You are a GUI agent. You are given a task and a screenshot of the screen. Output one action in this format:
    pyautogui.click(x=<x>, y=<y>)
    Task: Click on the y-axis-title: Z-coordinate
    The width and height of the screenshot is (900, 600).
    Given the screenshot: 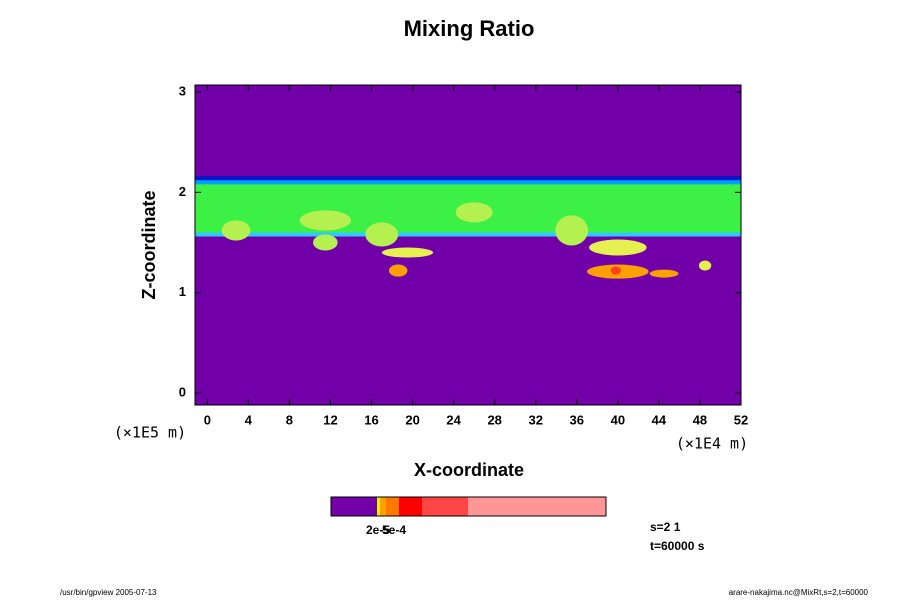 What is the action you would take?
    pyautogui.click(x=149, y=244)
    